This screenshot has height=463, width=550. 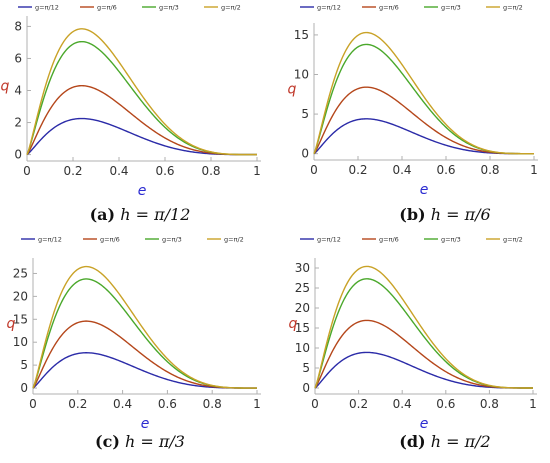 What do you see at coordinates (102, 214) in the screenshot?
I see `caption-tag: (a)` at bounding box center [102, 214].